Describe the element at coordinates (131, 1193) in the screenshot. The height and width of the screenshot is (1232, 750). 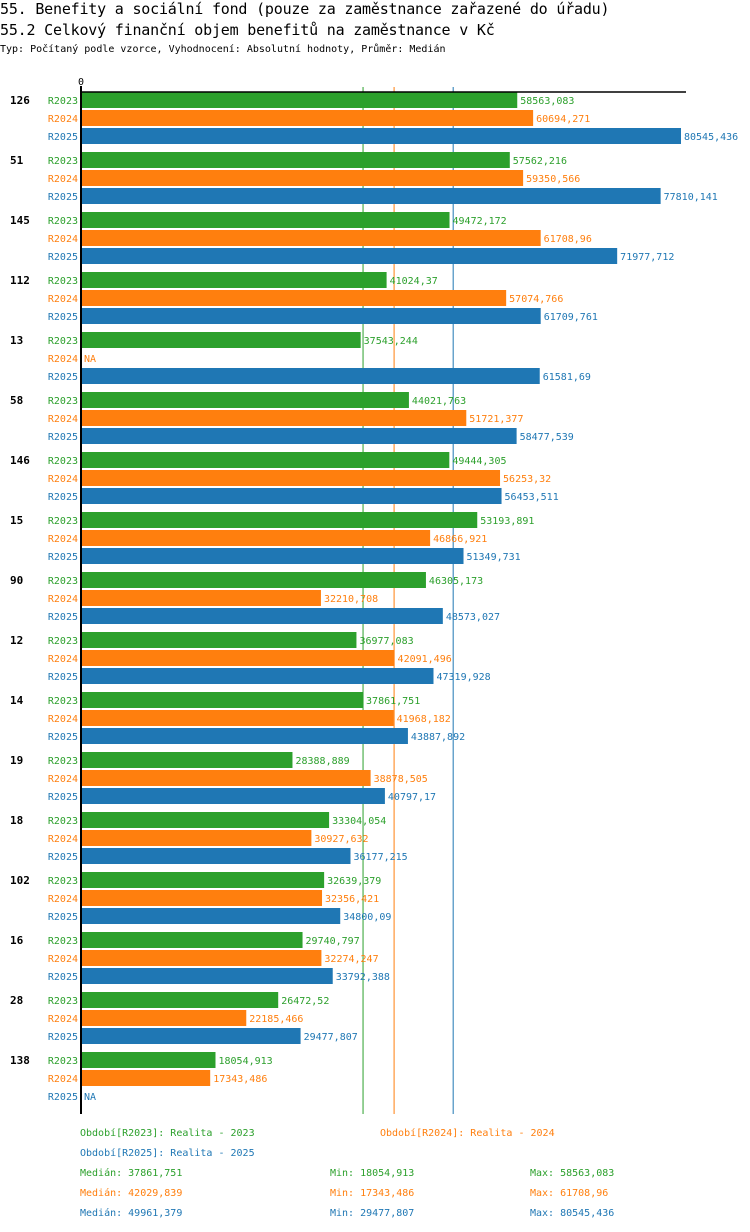
I see `stat-median-r2024: Medián: 42029,839` at that location.